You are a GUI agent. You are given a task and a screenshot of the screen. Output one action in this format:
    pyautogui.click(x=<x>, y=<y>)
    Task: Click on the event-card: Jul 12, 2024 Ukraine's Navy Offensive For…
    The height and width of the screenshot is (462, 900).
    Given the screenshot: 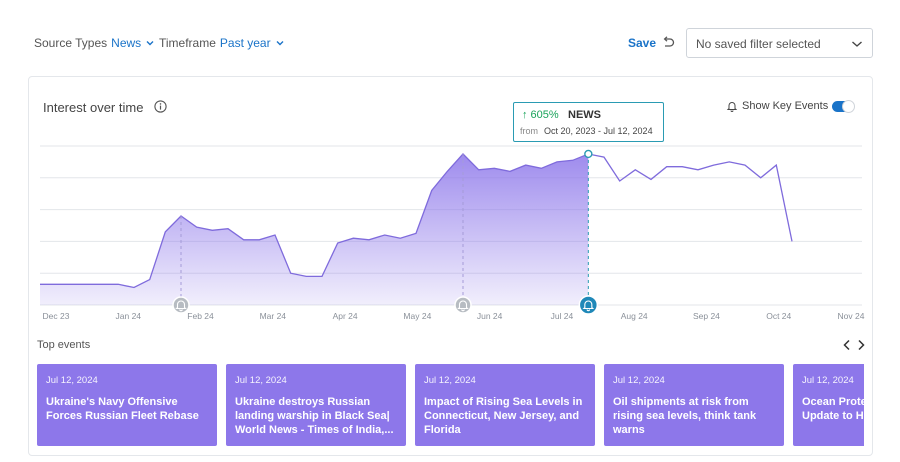 What is the action you would take?
    pyautogui.click(x=127, y=405)
    